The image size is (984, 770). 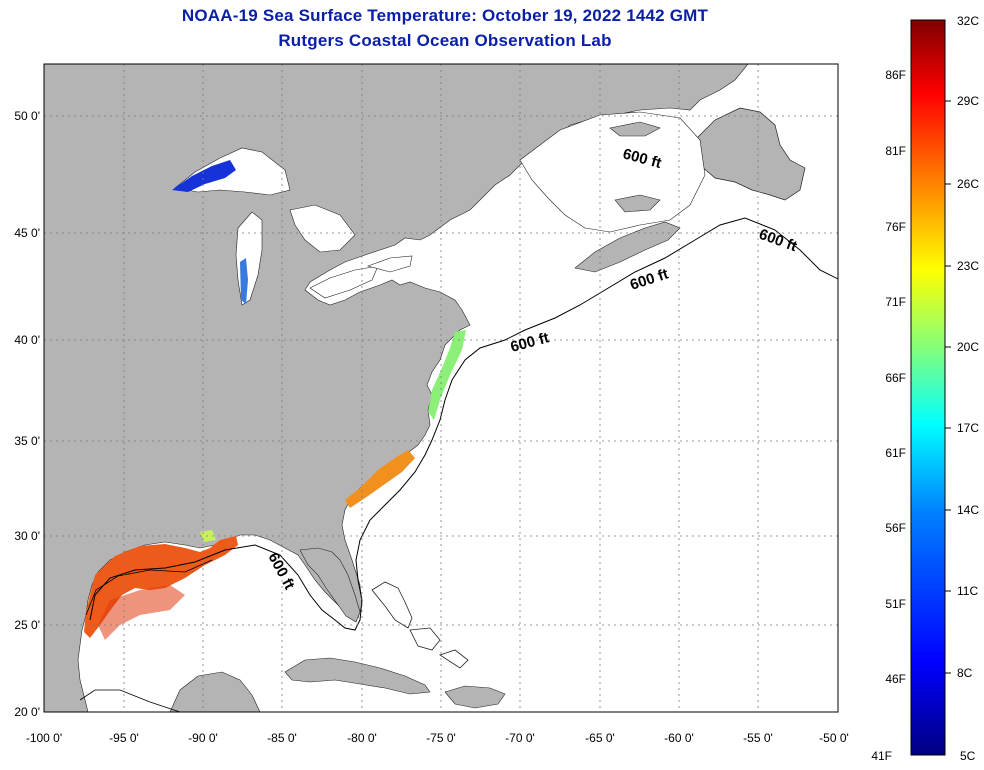 What do you see at coordinates (282, 738) in the screenshot?
I see `lon-tick-label: -85 0'` at bounding box center [282, 738].